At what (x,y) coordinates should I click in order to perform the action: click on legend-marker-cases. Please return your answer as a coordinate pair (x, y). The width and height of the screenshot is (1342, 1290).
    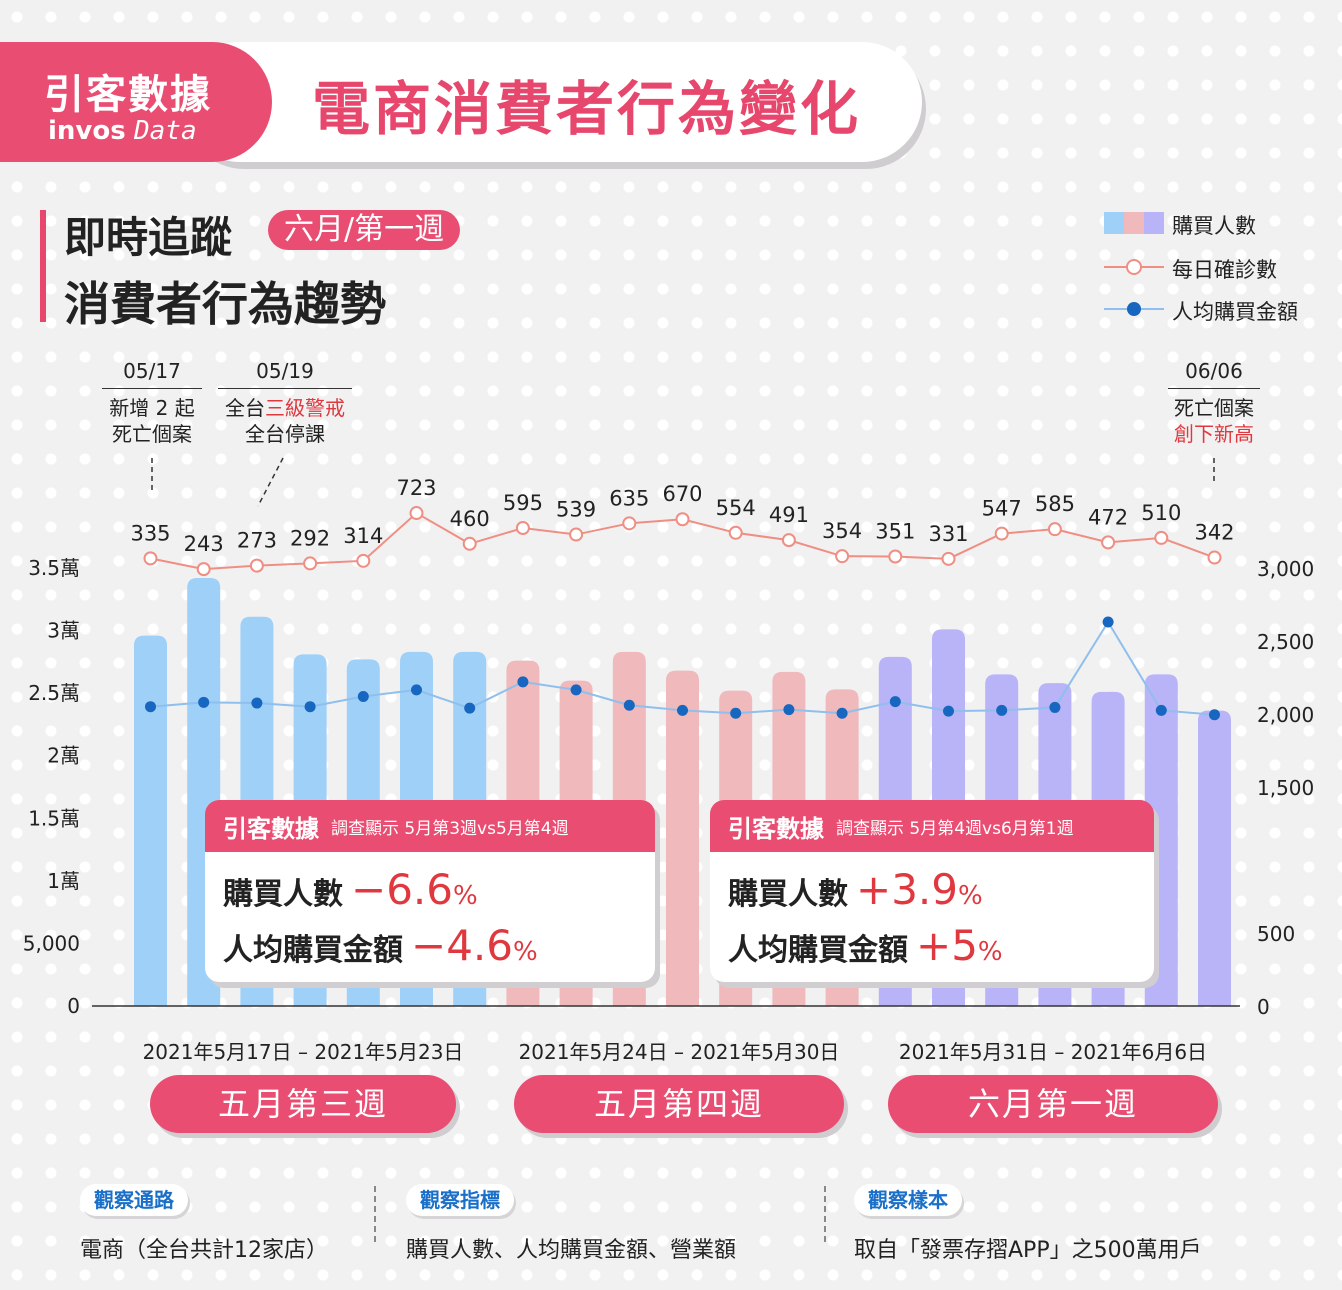
    Looking at the image, I should click on (1134, 267).